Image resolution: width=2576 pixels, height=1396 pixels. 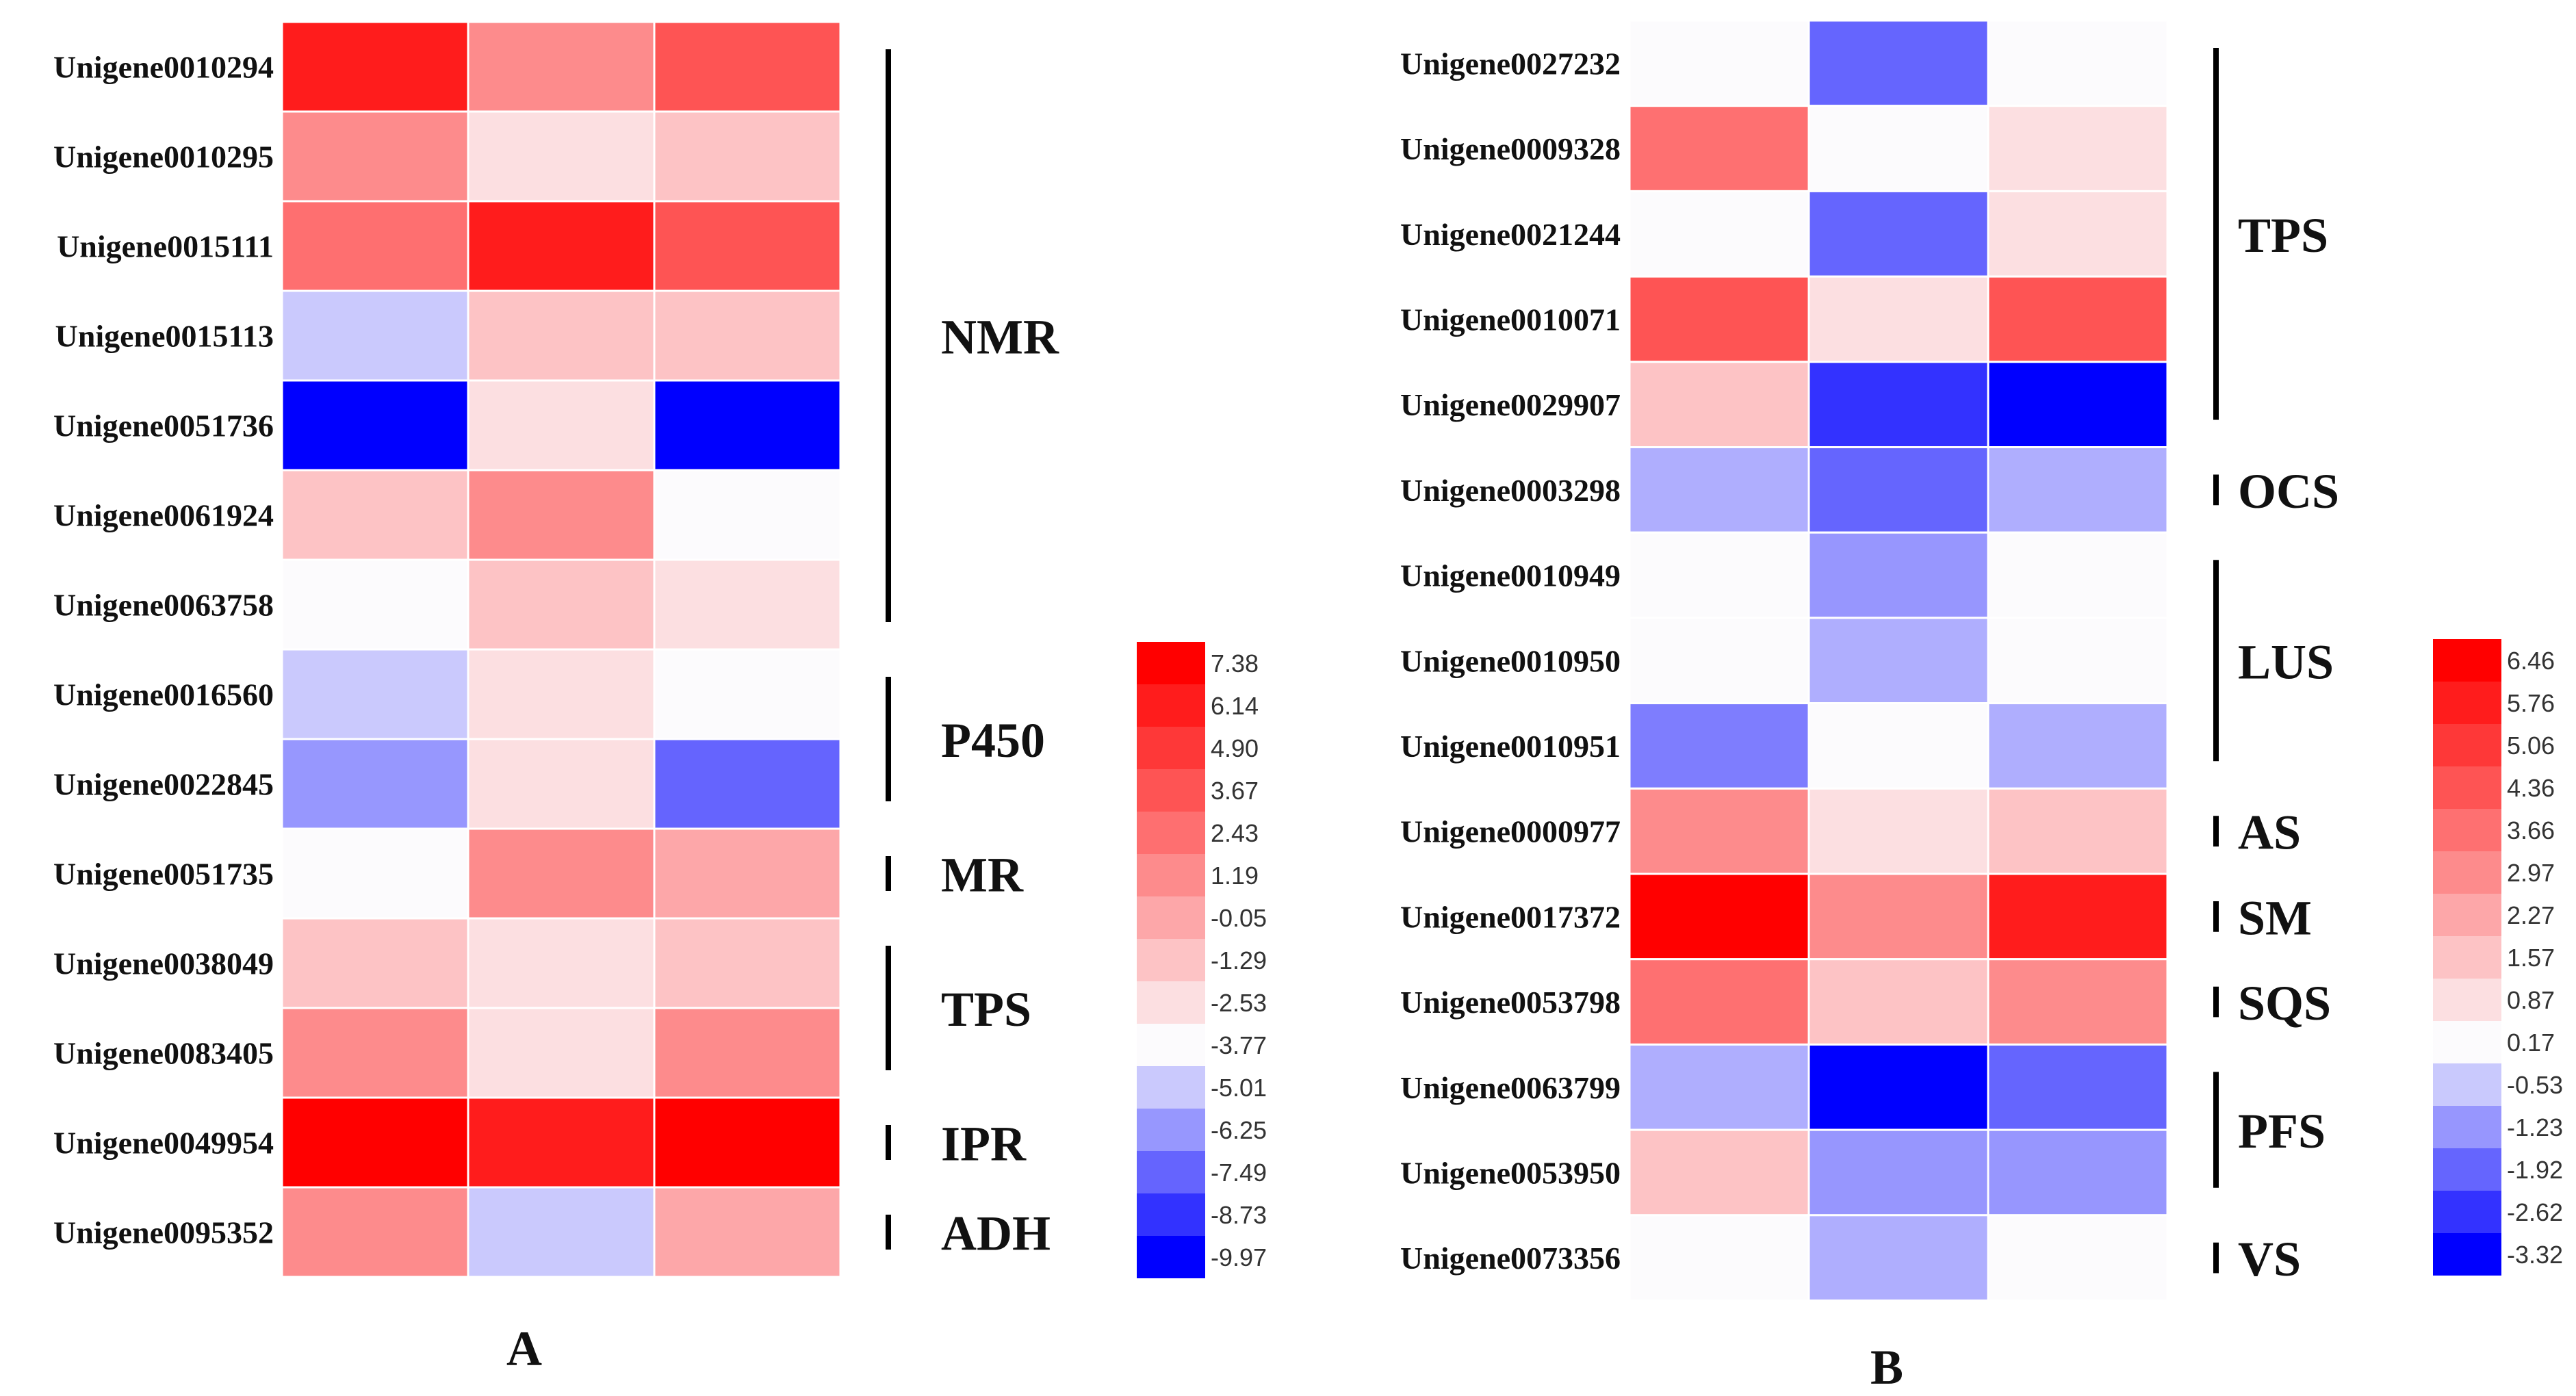 I want to click on colorbar-tick-a-13: -8.73, so click(x=1239, y=1215).